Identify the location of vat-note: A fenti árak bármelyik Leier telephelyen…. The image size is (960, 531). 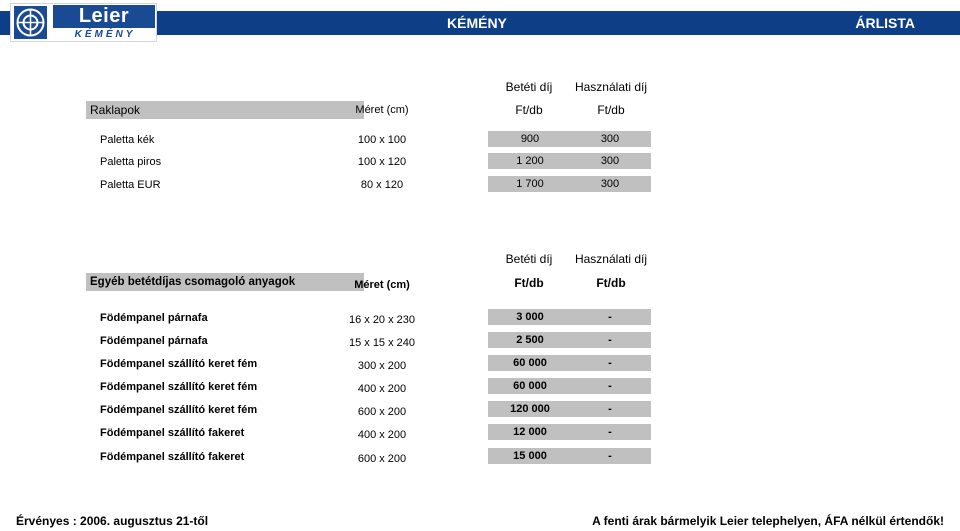
(768, 521).